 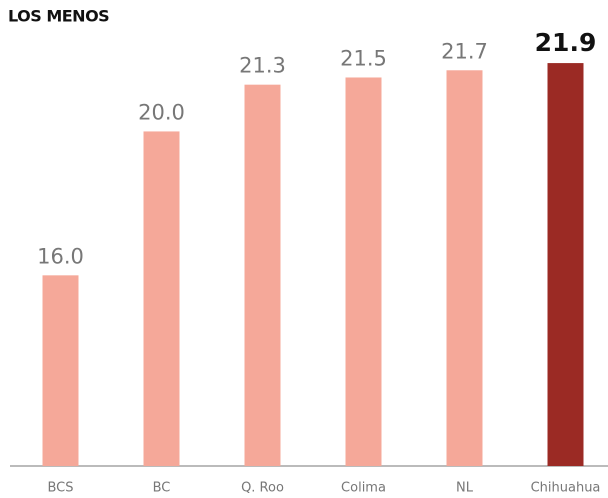 I want to click on value-label: 21.5, so click(x=363, y=58).